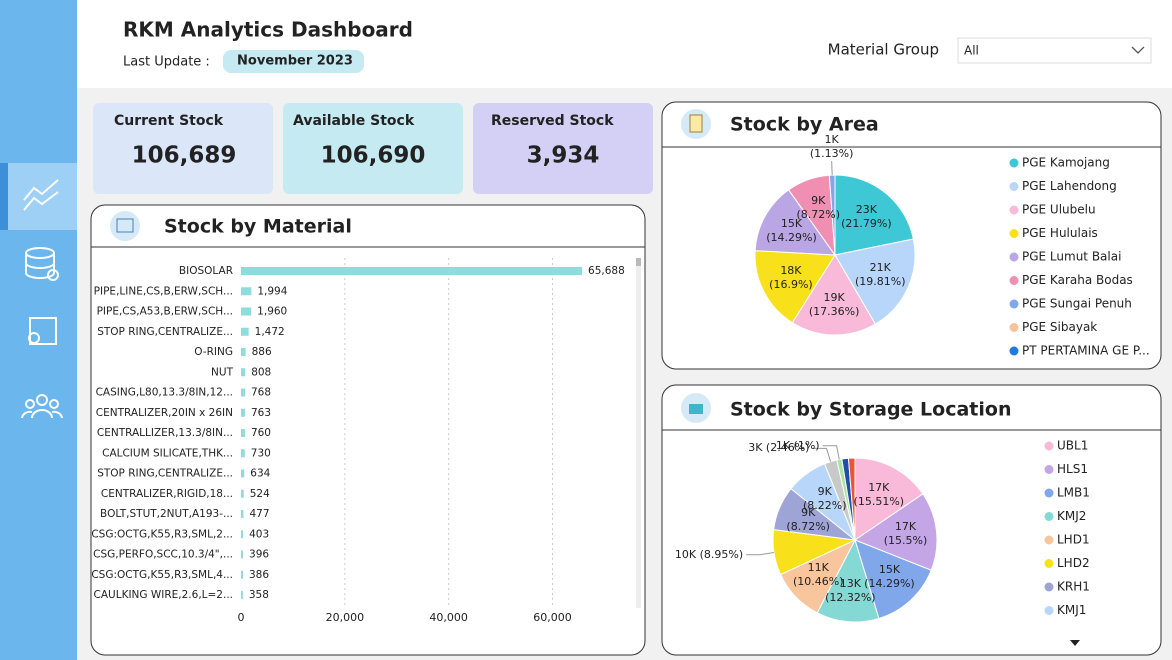 The height and width of the screenshot is (660, 1172). What do you see at coordinates (638, 262) in the screenshot?
I see `scroll-thumb` at bounding box center [638, 262].